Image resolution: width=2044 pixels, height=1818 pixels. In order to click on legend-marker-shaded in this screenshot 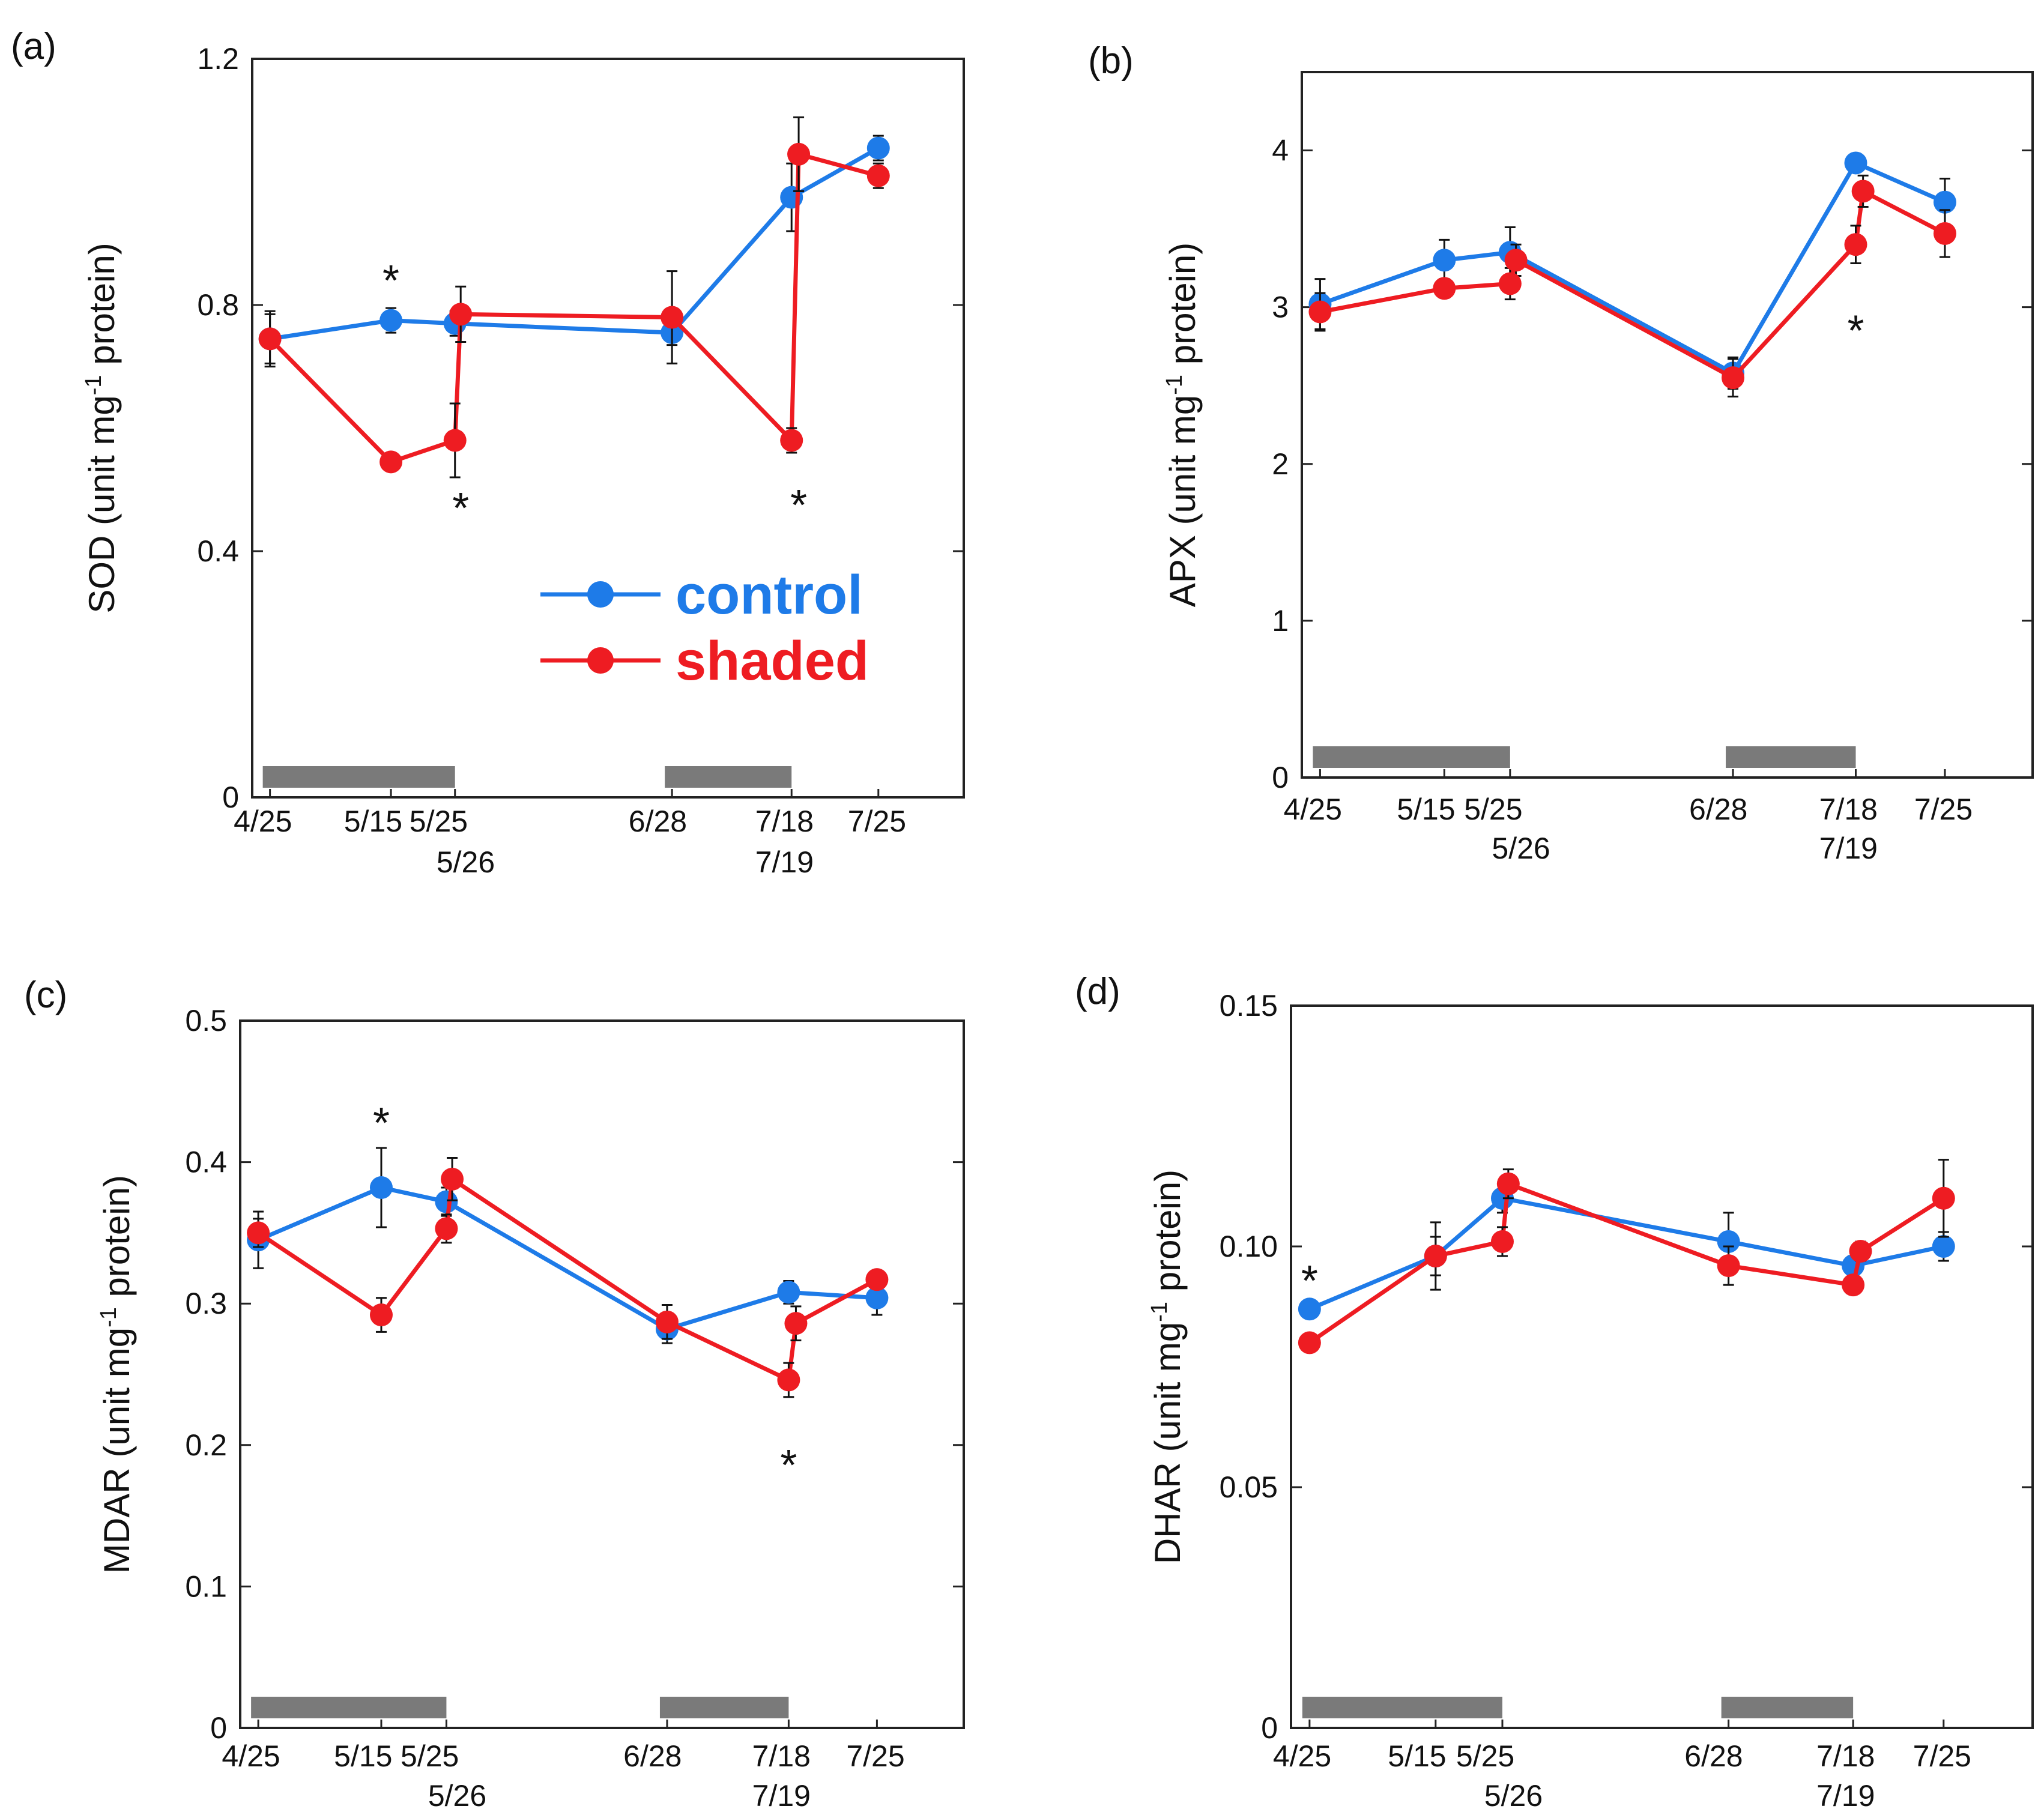, I will do `click(600, 660)`.